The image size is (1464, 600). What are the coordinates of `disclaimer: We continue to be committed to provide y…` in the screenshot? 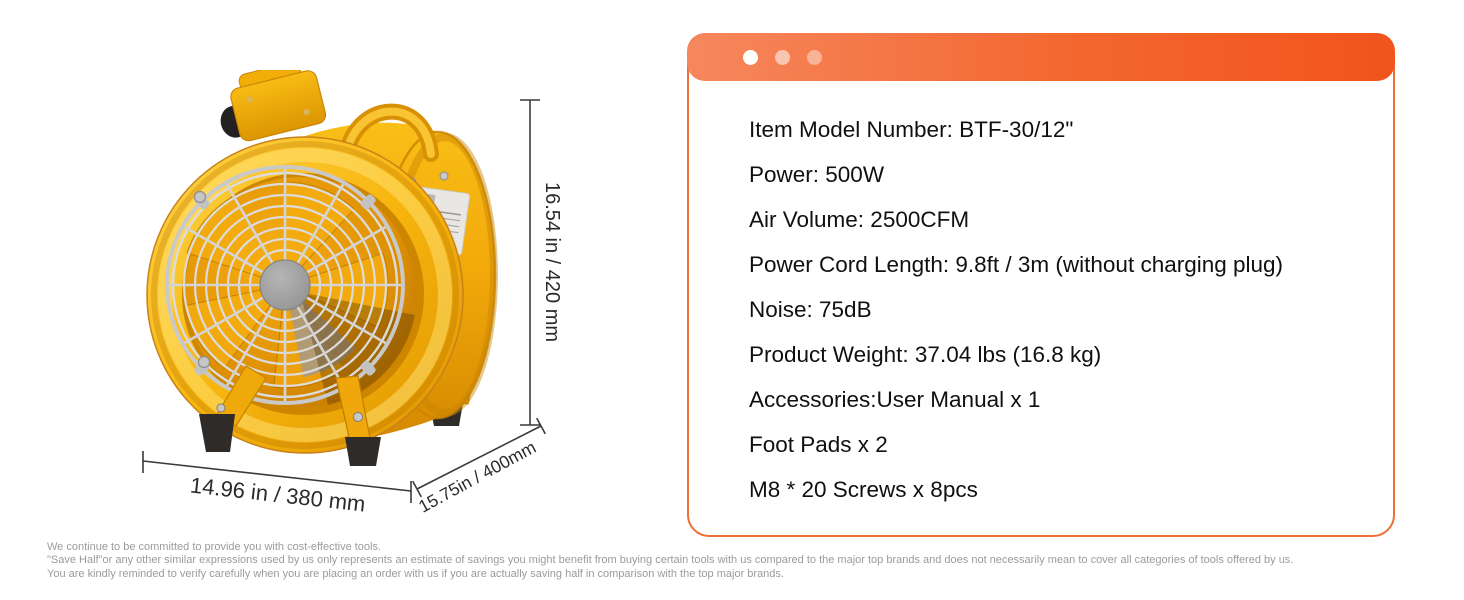 It's located at (737, 561).